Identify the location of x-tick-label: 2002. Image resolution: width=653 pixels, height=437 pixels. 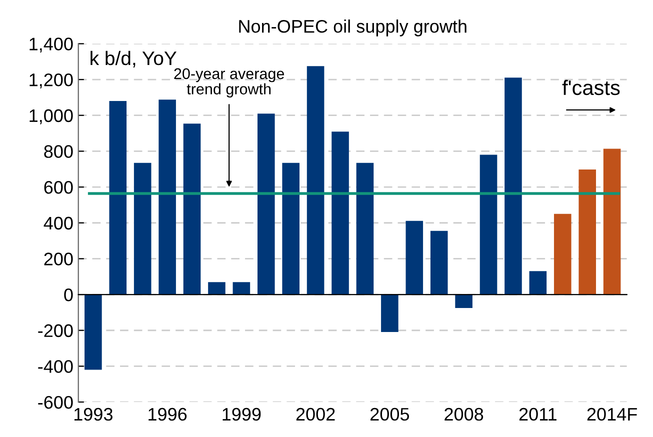
(315, 414).